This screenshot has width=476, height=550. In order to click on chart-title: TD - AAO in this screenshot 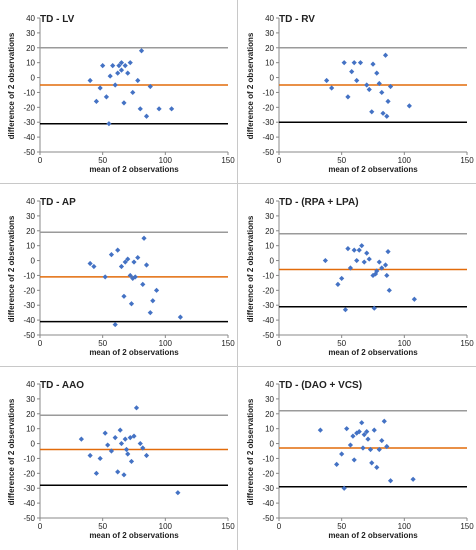, I will do `click(62, 385)`.